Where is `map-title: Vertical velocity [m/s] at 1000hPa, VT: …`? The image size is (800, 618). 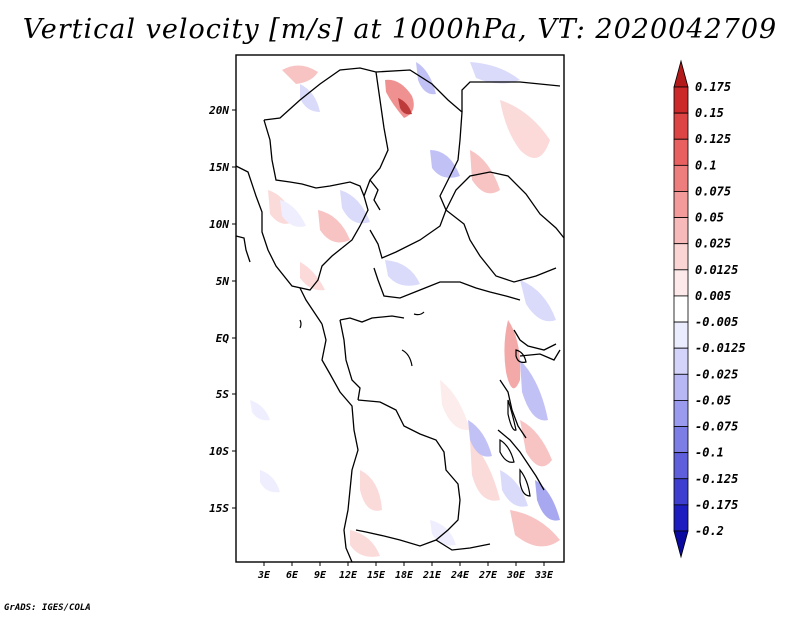
map-title: Vertical velocity [m/s] at 1000hPa, VT: … is located at coordinates (400, 29).